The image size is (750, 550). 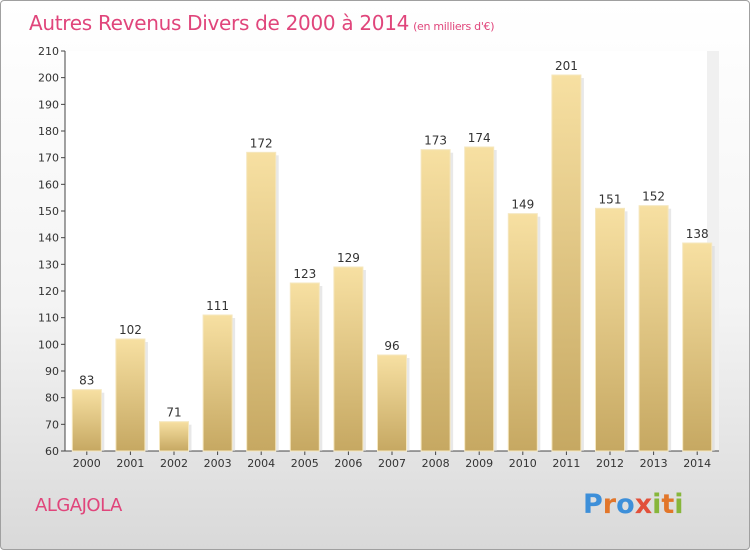 I want to click on logo-letter: P, so click(x=593, y=504).